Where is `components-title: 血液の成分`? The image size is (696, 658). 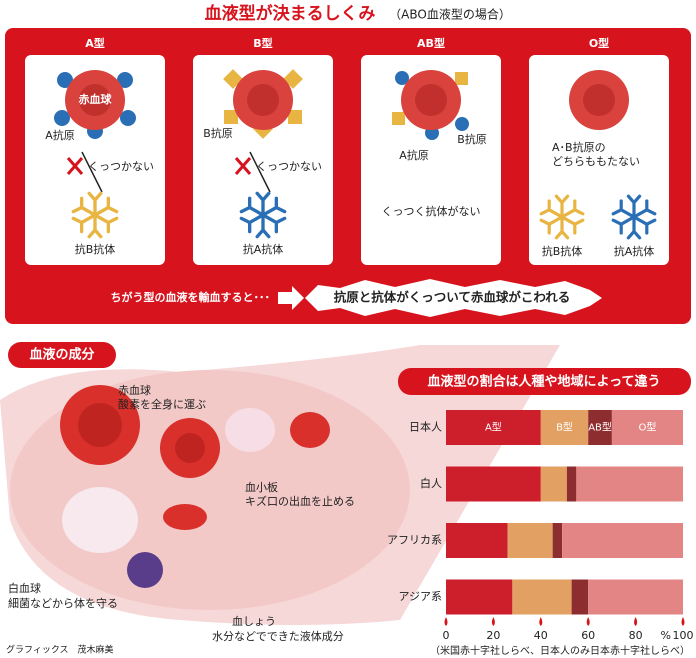 components-title: 血液の成分 is located at coordinates (61, 355).